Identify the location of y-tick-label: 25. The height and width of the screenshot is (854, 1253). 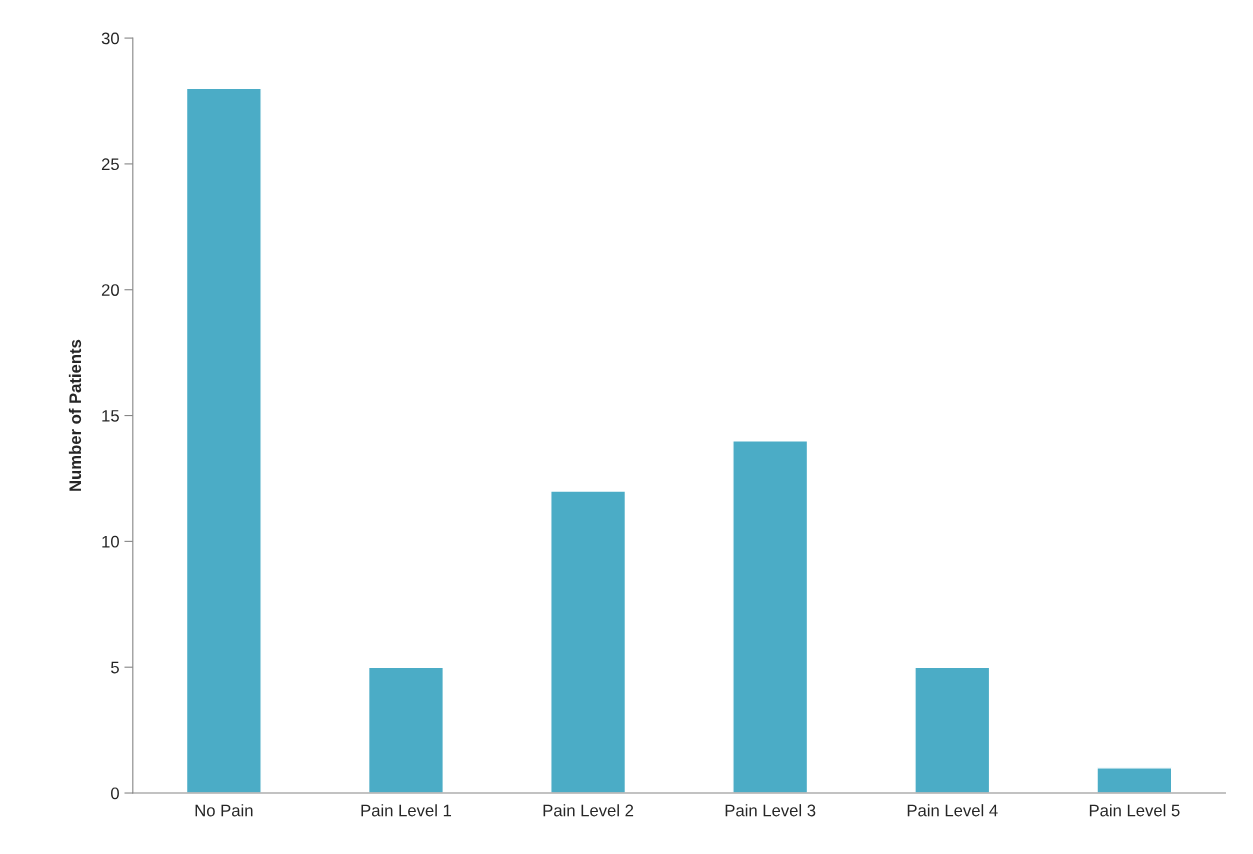
(110, 164).